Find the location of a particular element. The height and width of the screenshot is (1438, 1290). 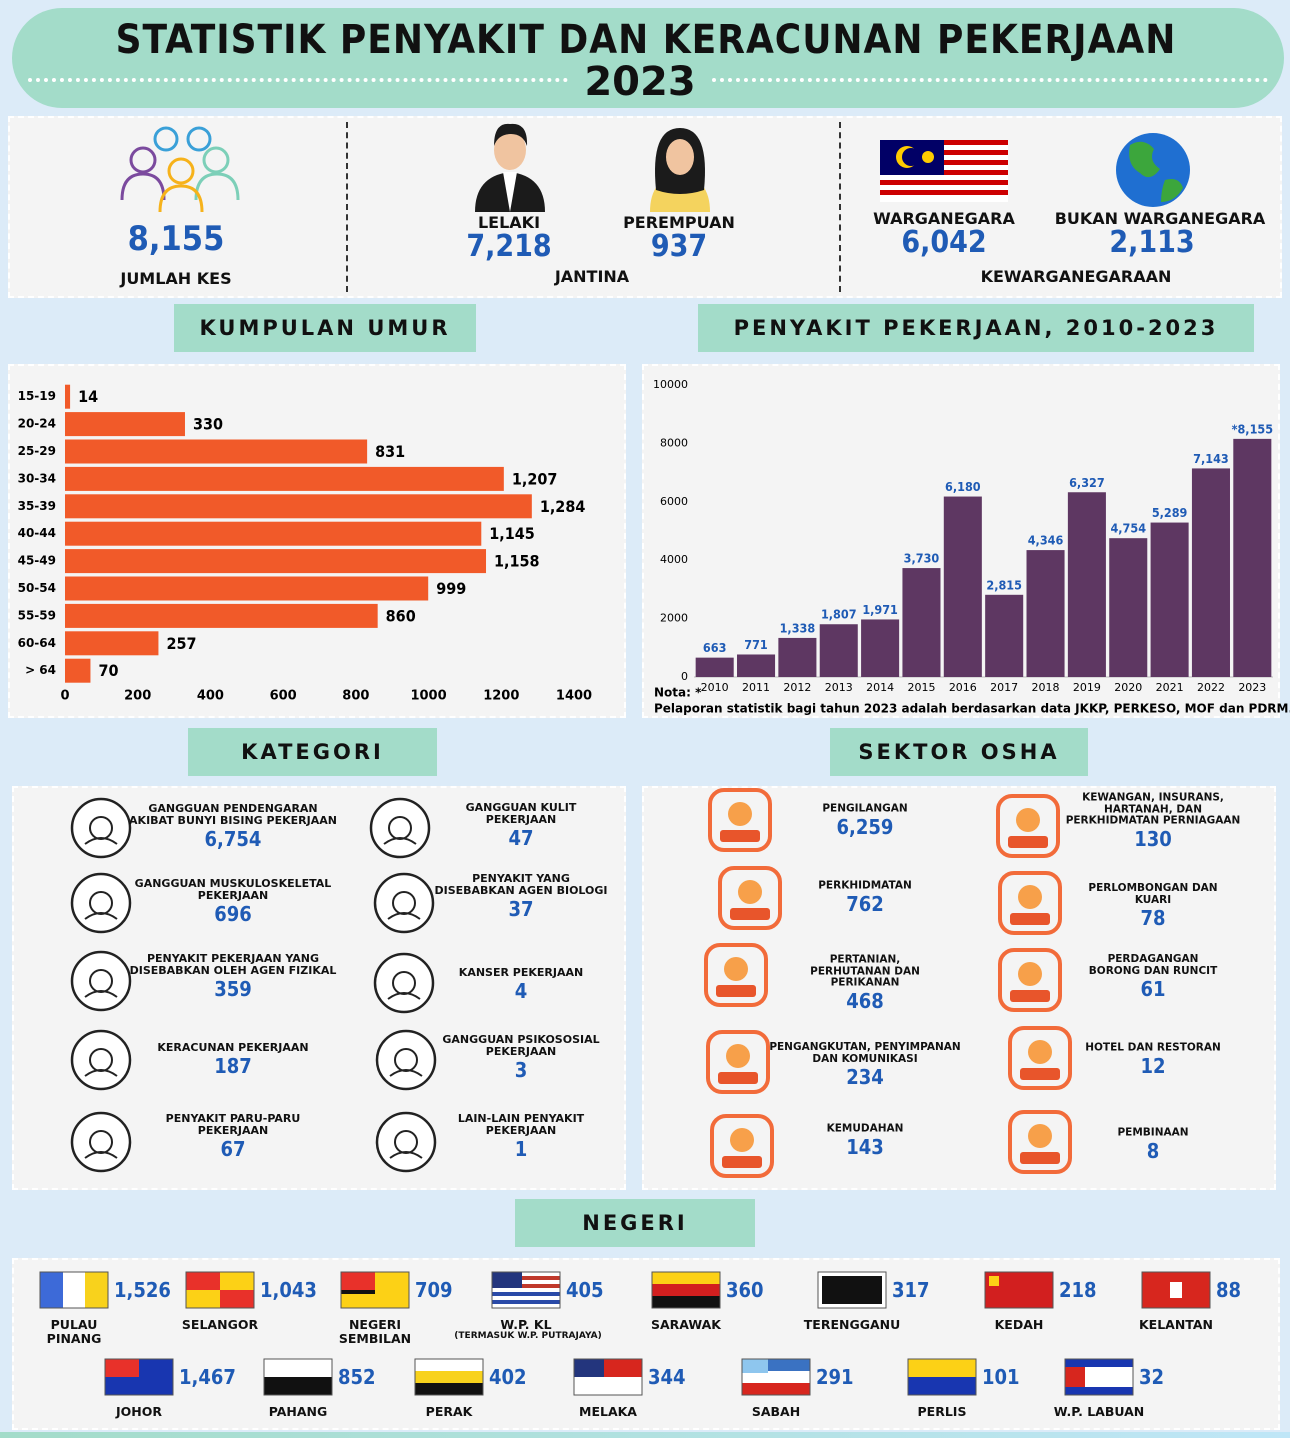

sector-label: PENGILANGAN is located at coordinates (865, 808).